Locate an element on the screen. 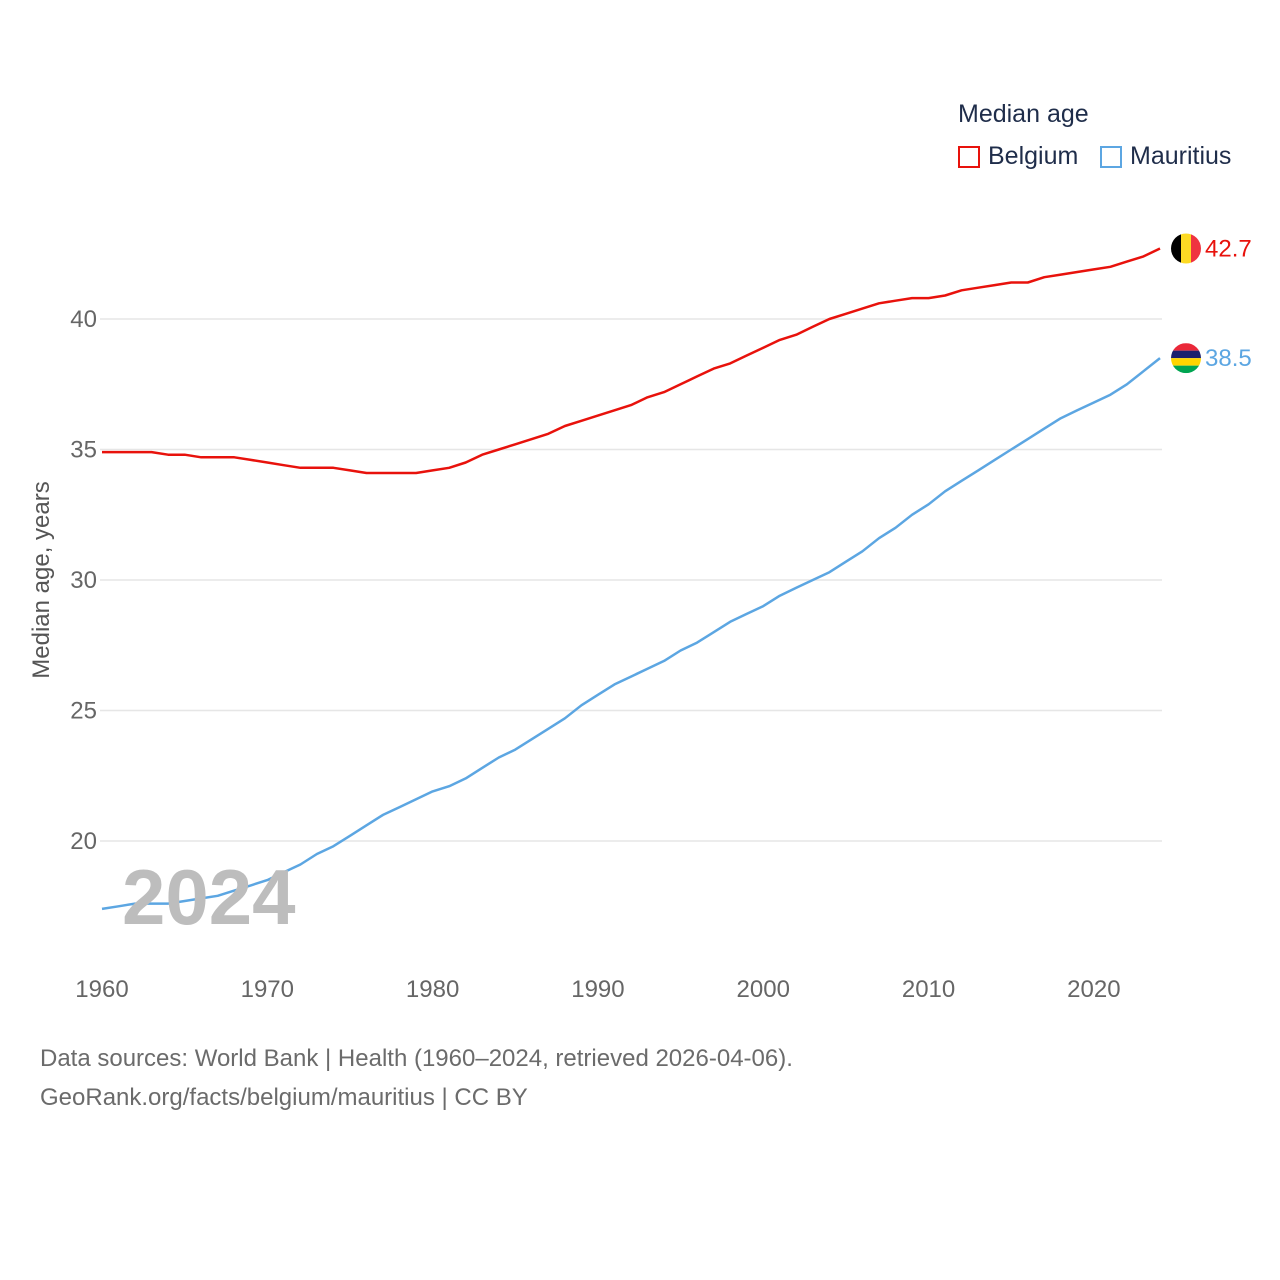 The width and height of the screenshot is (1280, 1280). legend-item-mauritius: Mauritius is located at coordinates (1165, 156).